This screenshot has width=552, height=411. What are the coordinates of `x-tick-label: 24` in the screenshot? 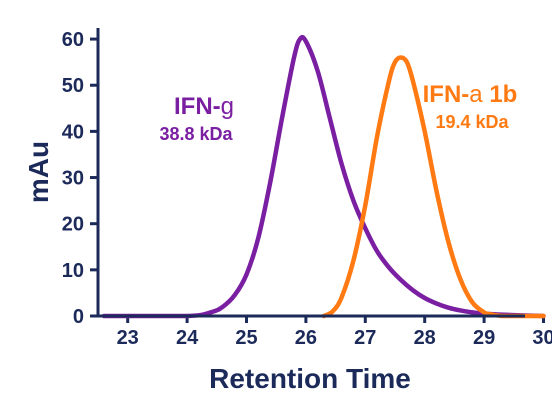 It's located at (187, 338).